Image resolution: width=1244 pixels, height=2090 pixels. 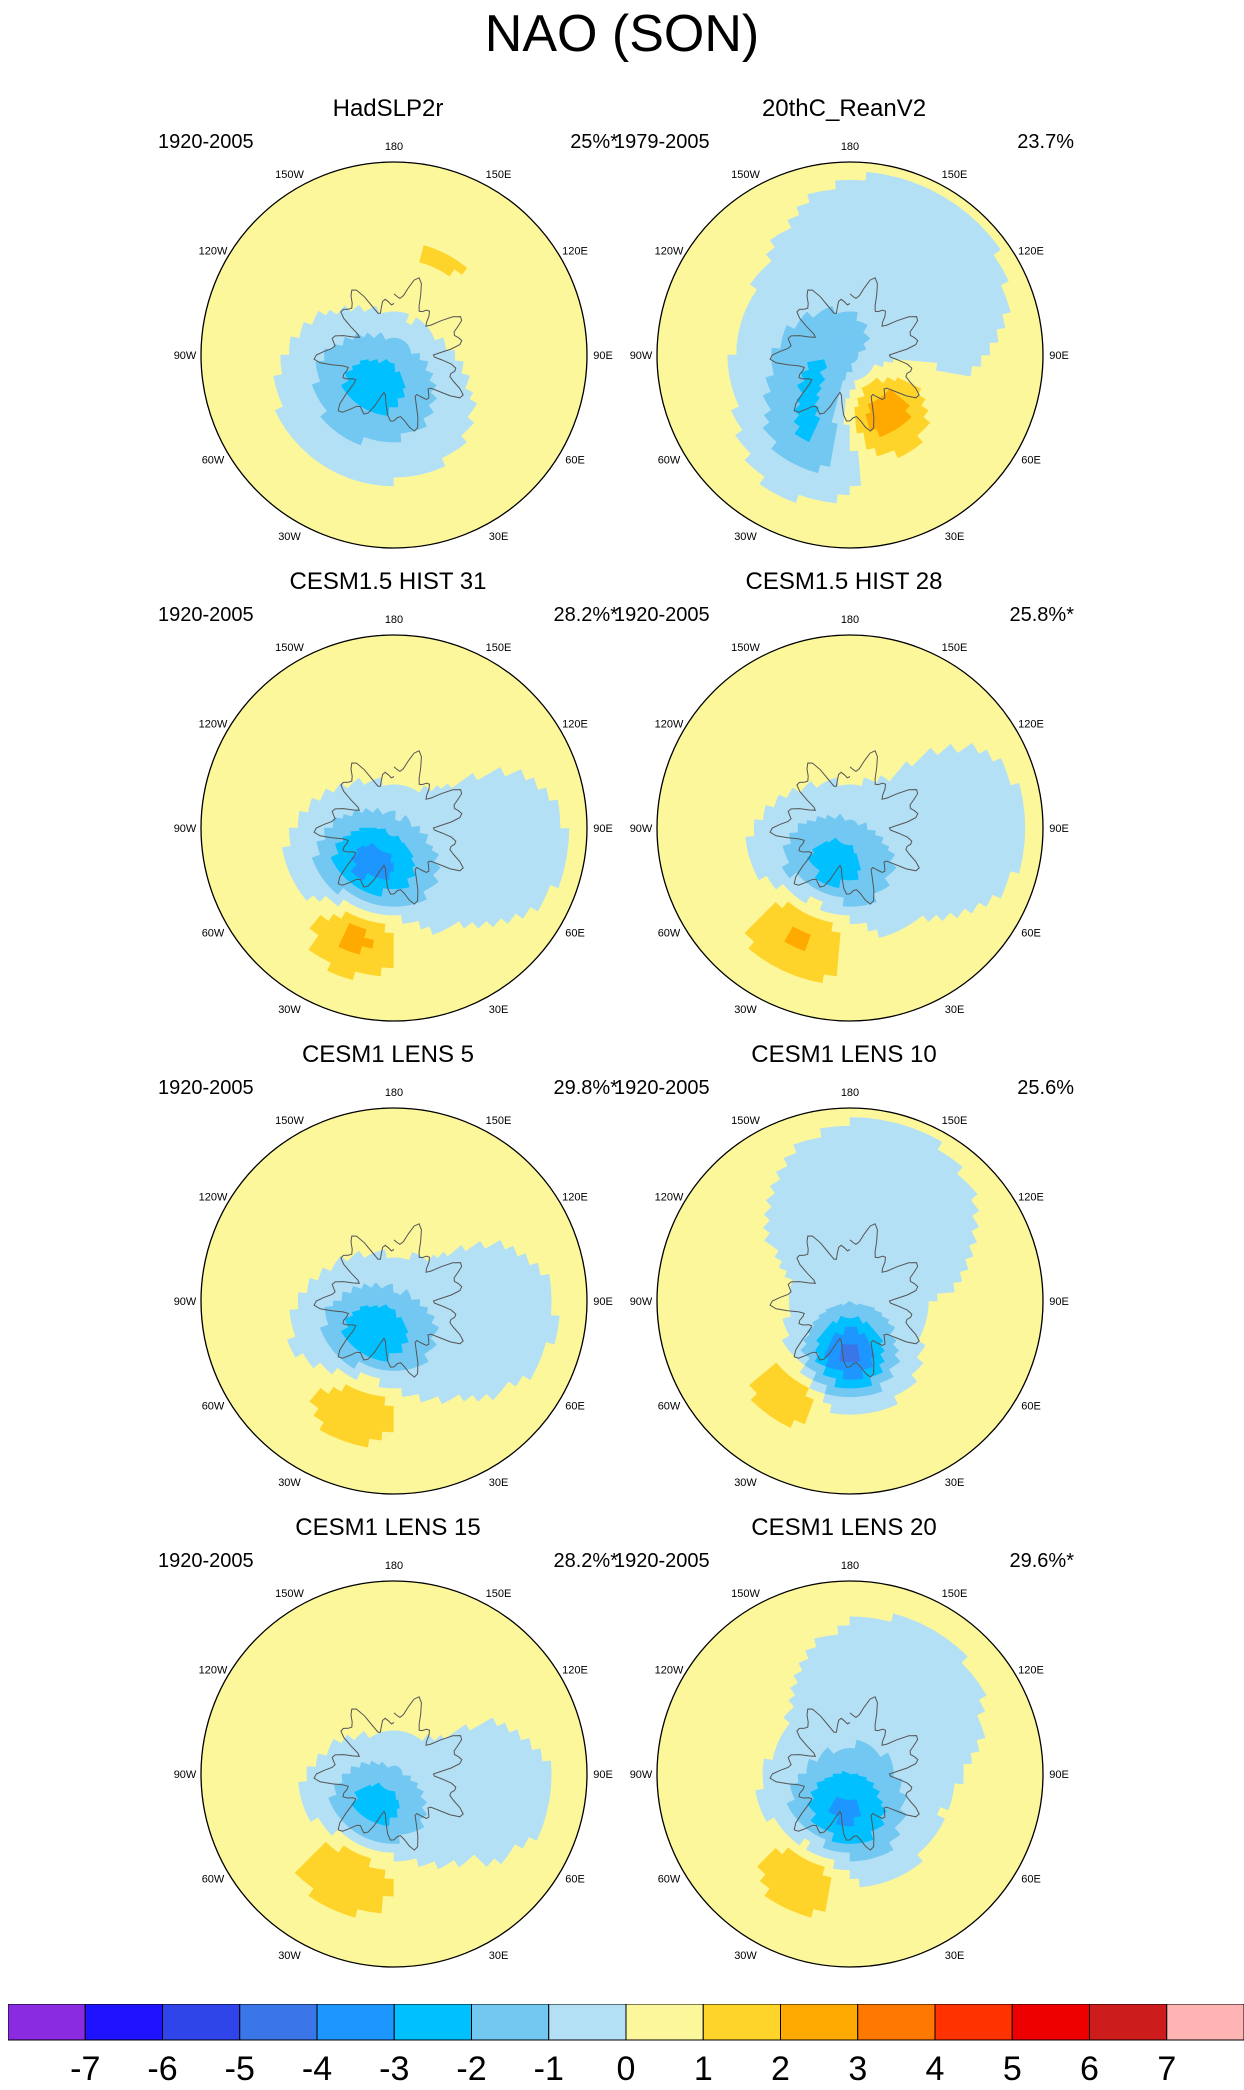 I want to click on panel-title: CESM1 LENS 5, so click(x=388, y=1055).